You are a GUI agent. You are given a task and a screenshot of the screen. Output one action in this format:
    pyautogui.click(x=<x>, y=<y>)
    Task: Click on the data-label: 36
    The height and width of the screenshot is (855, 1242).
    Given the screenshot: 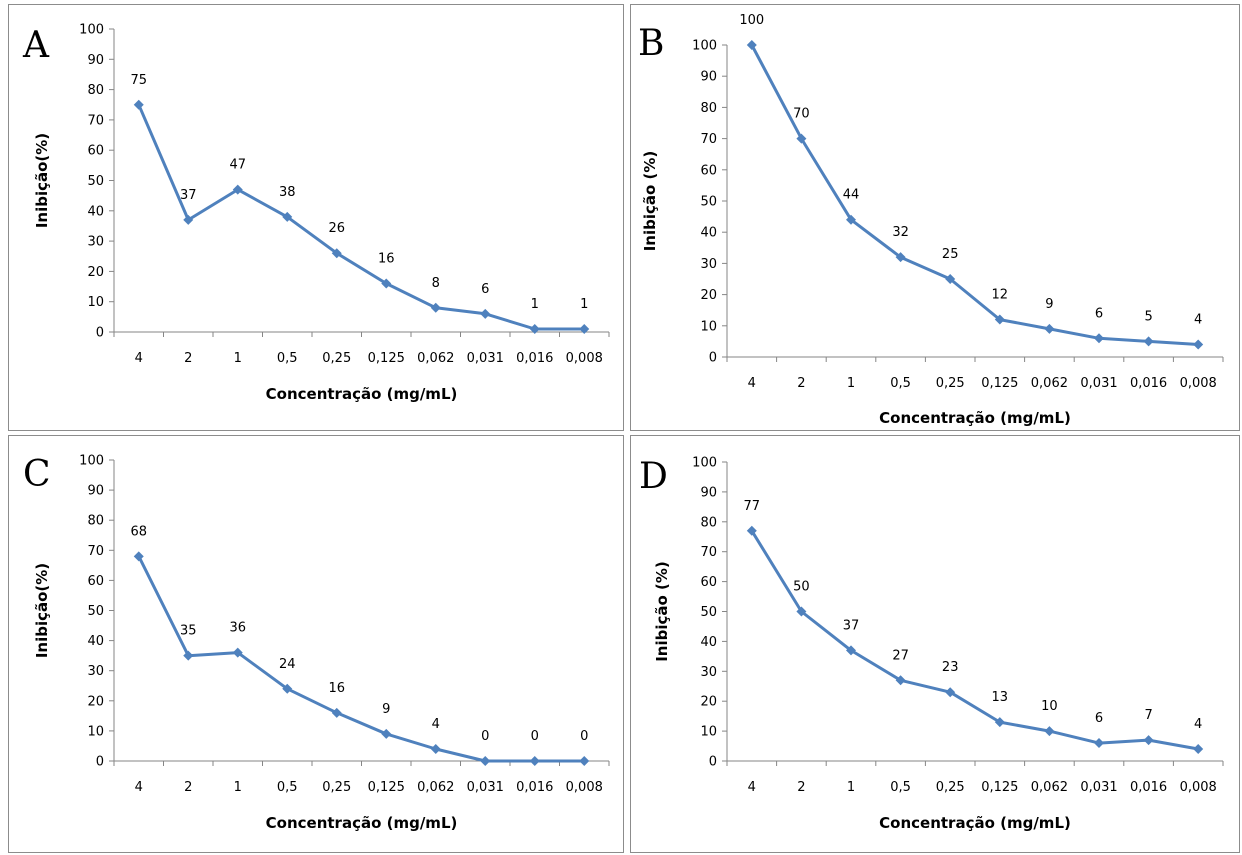 What is the action you would take?
    pyautogui.click(x=237, y=628)
    